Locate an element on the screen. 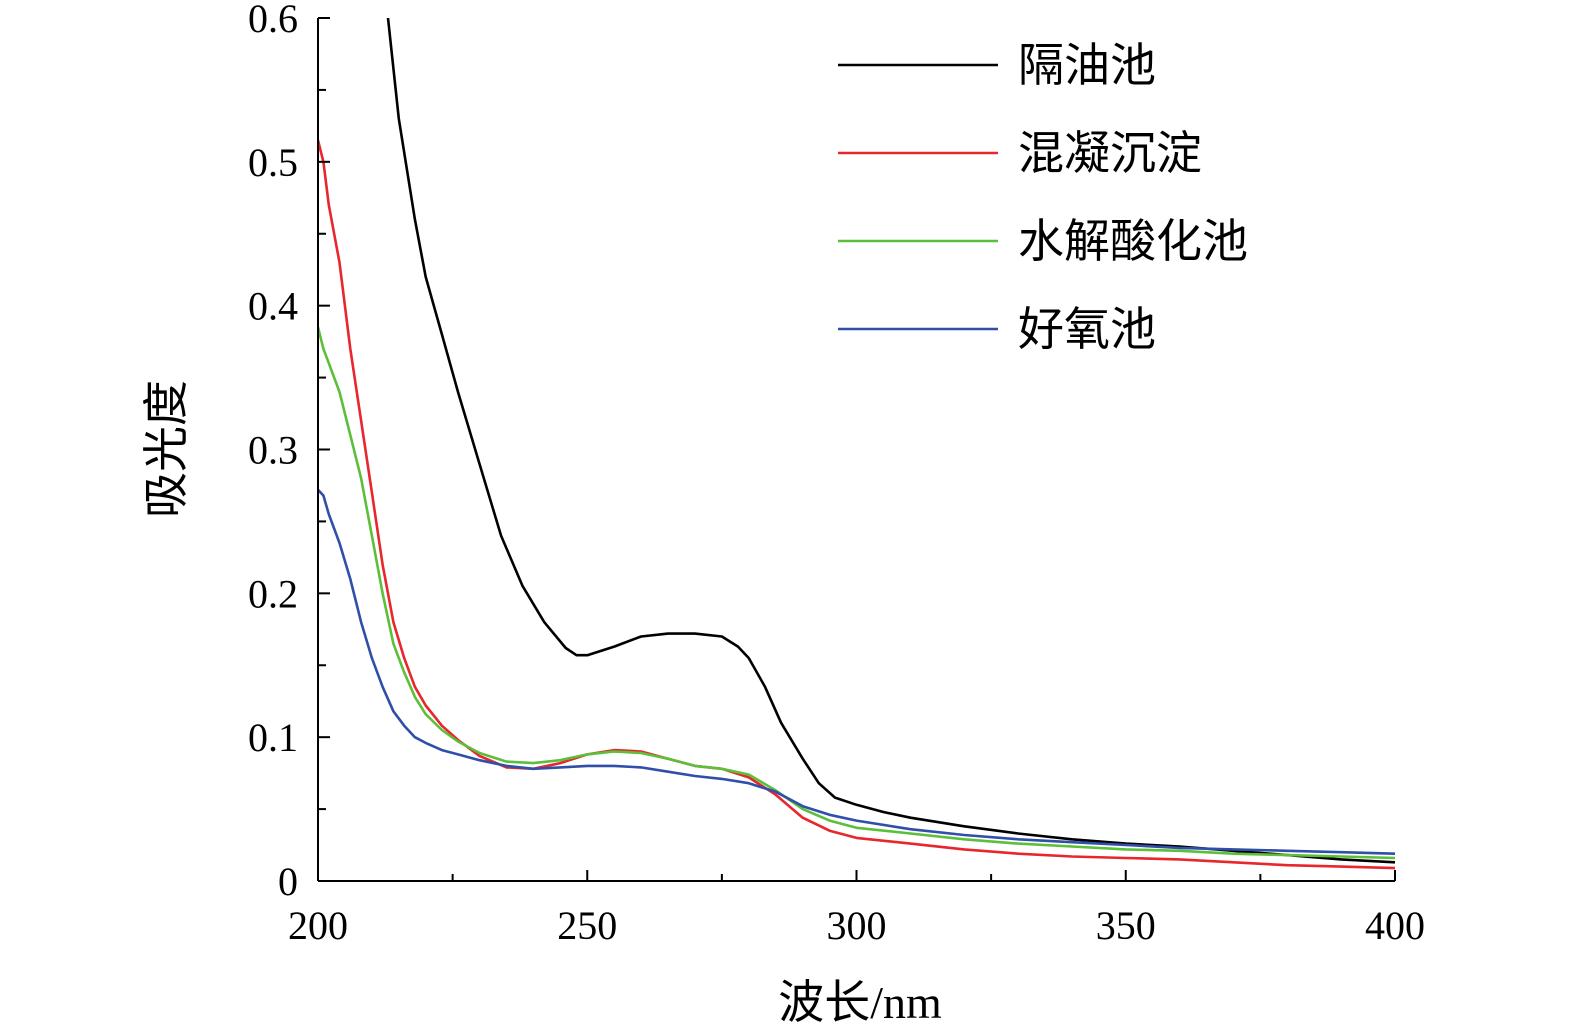 The width and height of the screenshot is (1575, 1033). y-tick-label: 0.3 is located at coordinates (273, 450).